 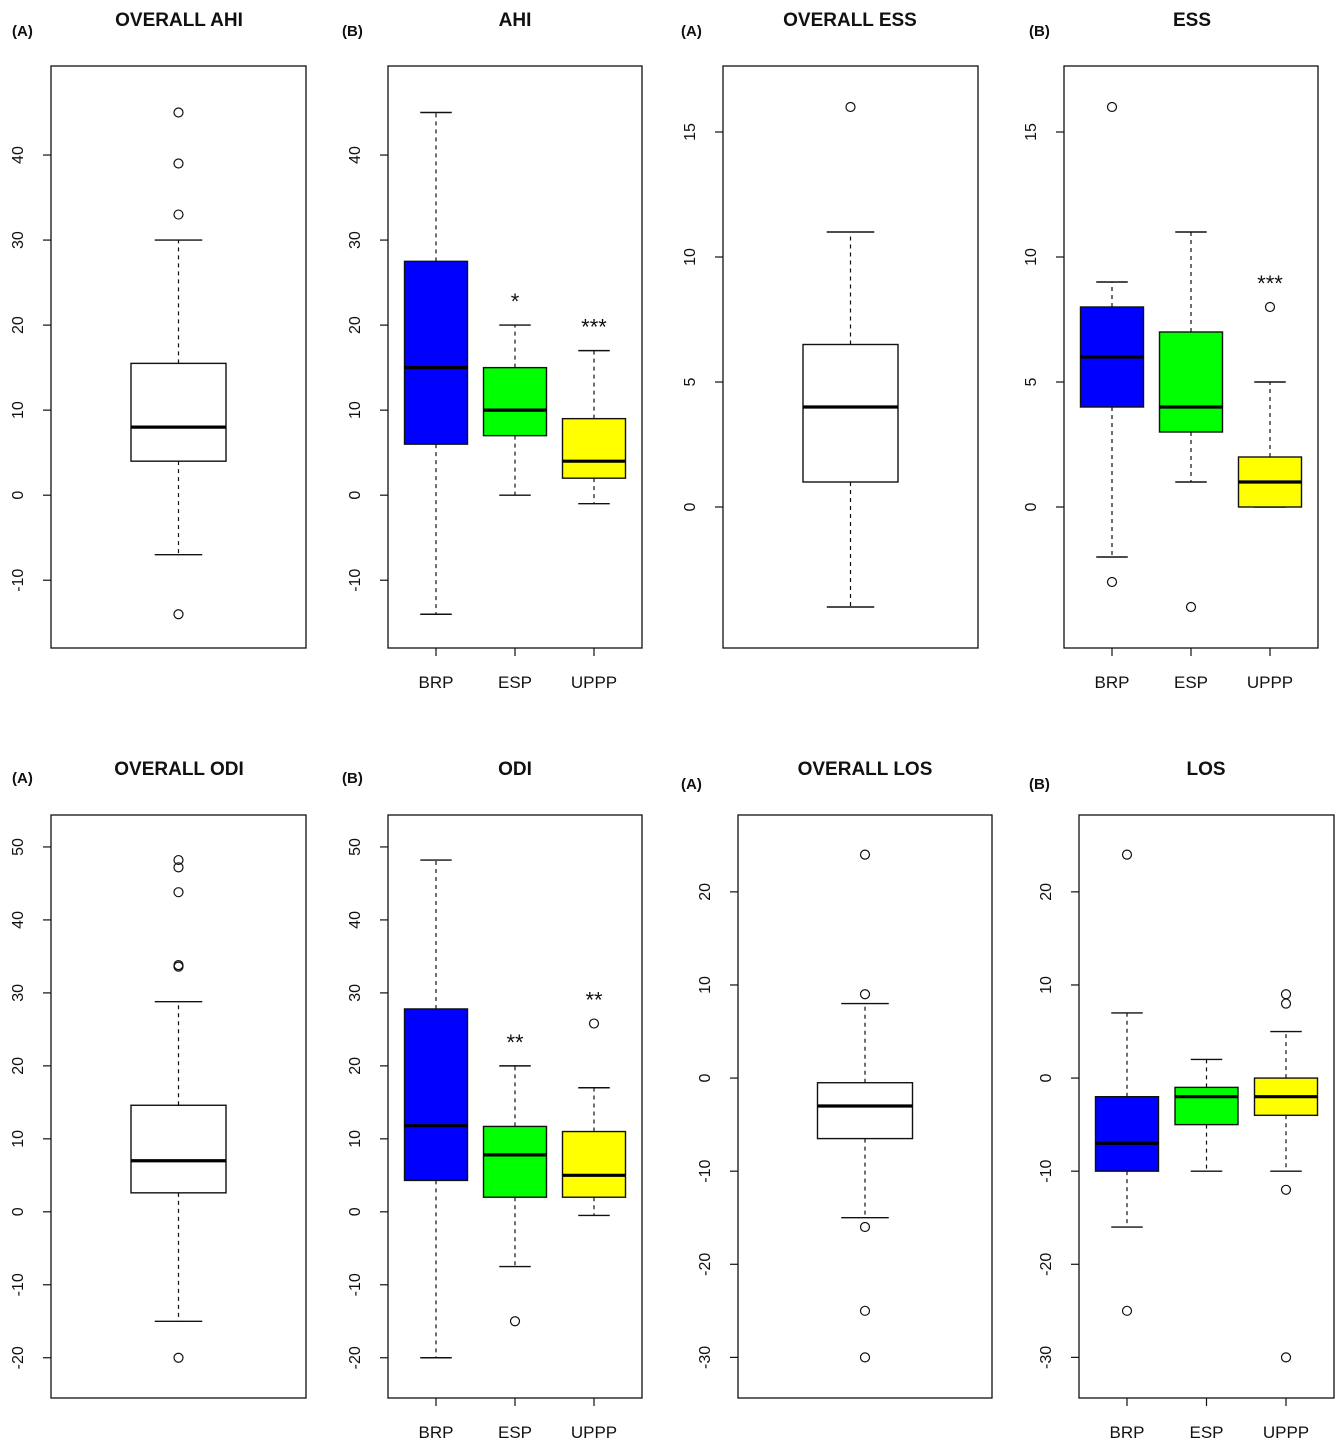 What do you see at coordinates (179, 769) in the screenshot?
I see `chart-title: OVERALL ODI` at bounding box center [179, 769].